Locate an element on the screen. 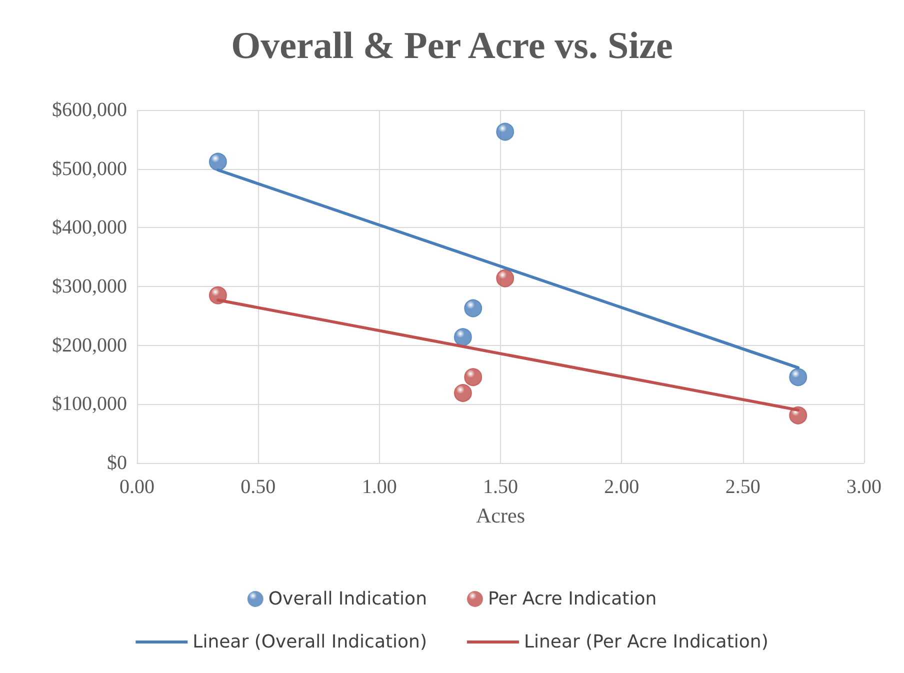 The image size is (904, 673). x-tick-label: 0.50 is located at coordinates (258, 487).